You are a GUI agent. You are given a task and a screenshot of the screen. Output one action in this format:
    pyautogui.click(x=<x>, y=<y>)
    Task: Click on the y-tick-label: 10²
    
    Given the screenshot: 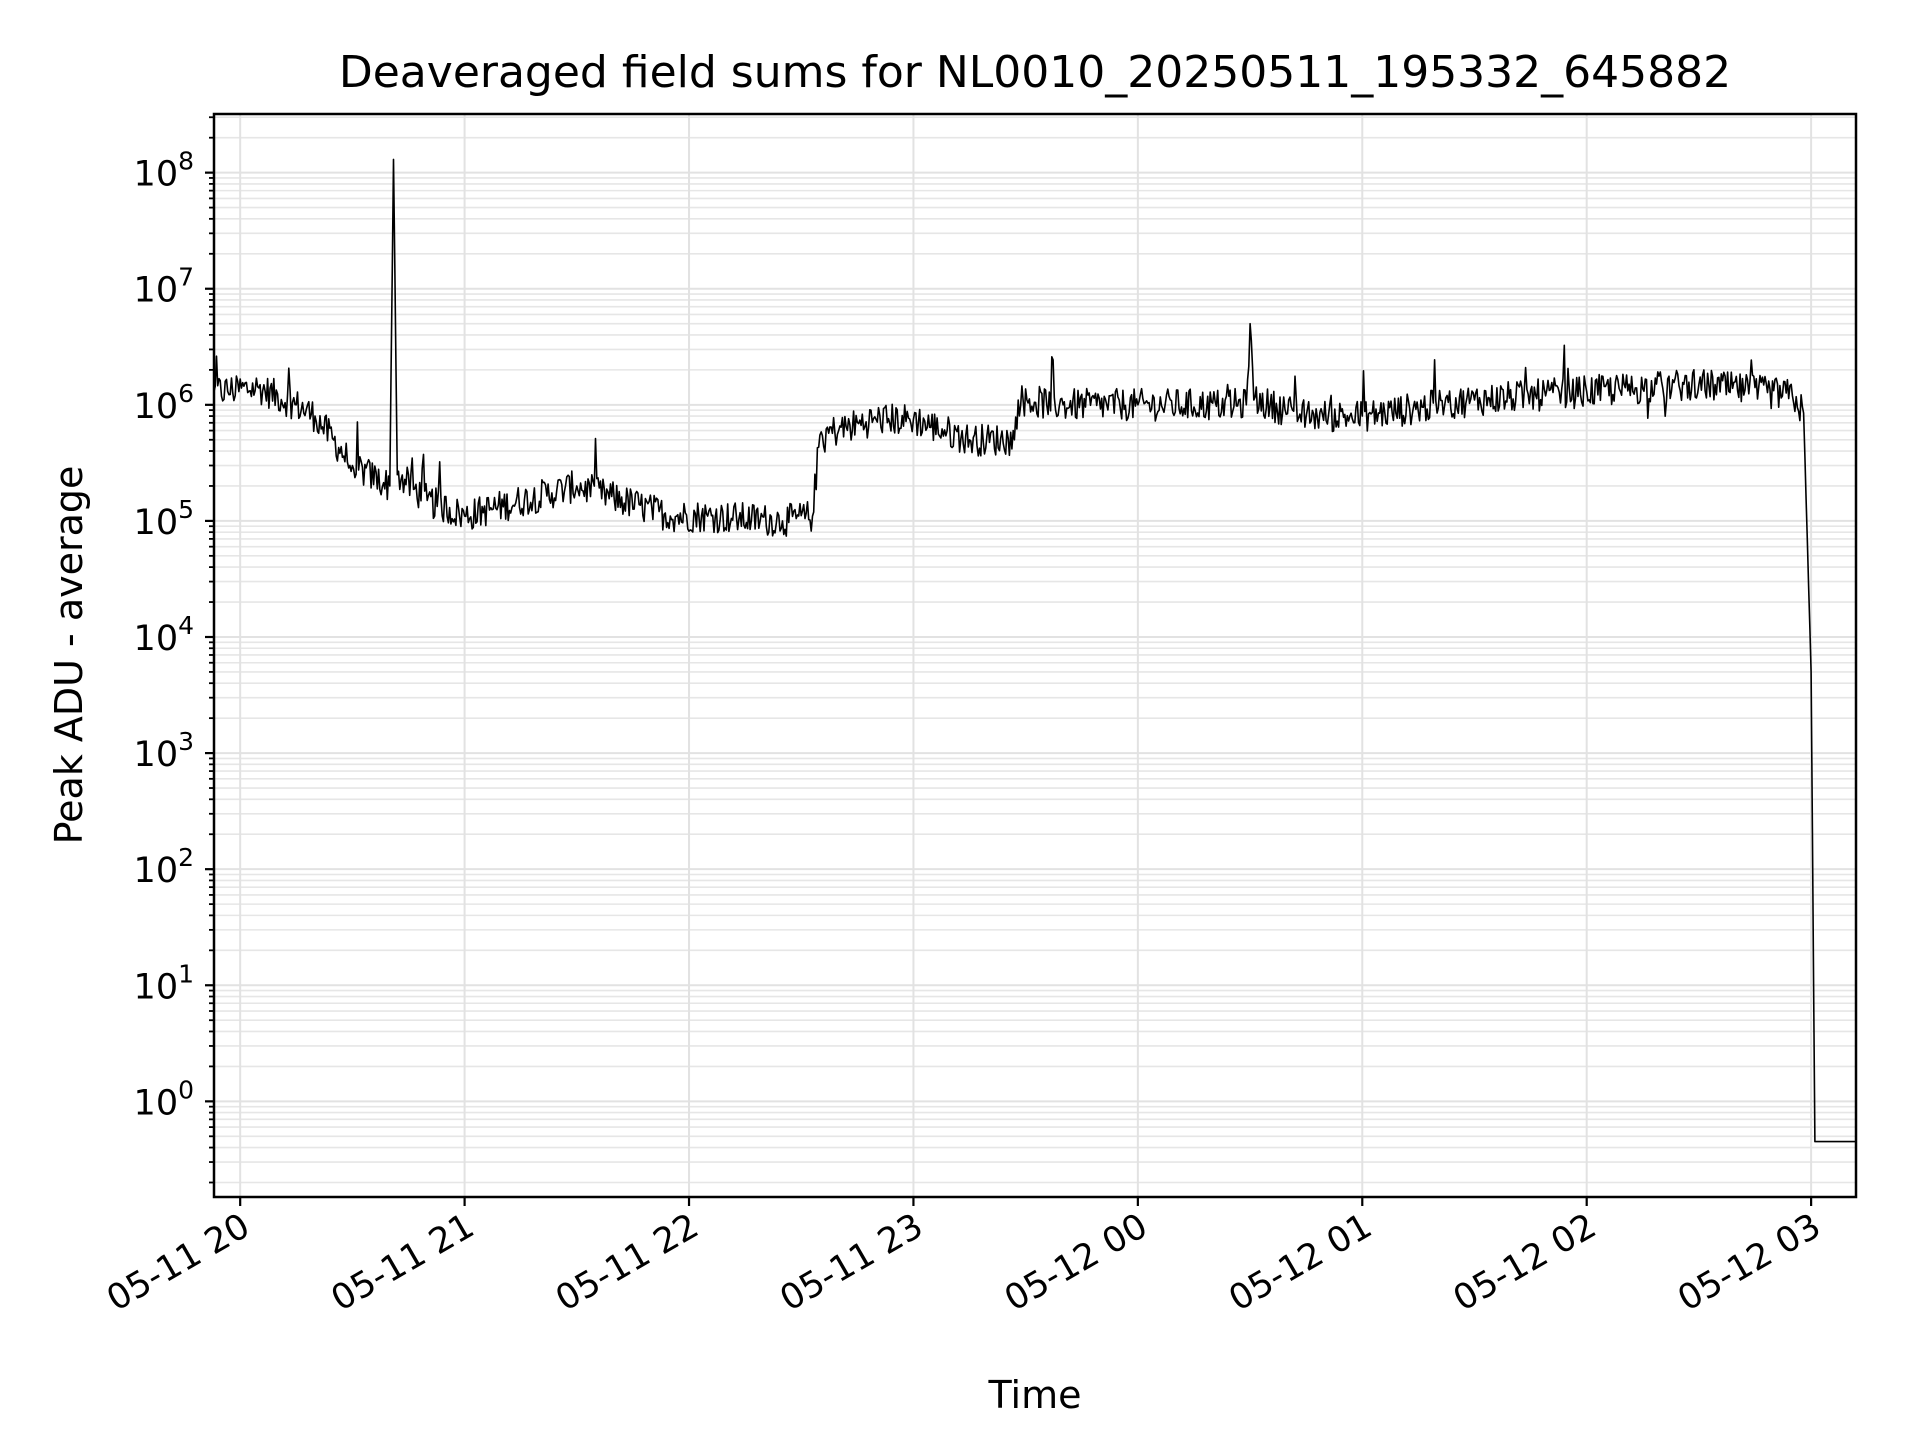 What is the action you would take?
    pyautogui.click(x=164, y=867)
    